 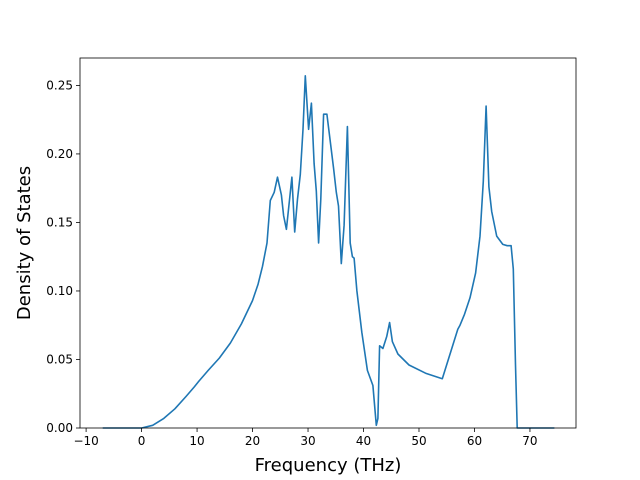 What do you see at coordinates (24, 243) in the screenshot?
I see `y-axis-label: Density of States` at bounding box center [24, 243].